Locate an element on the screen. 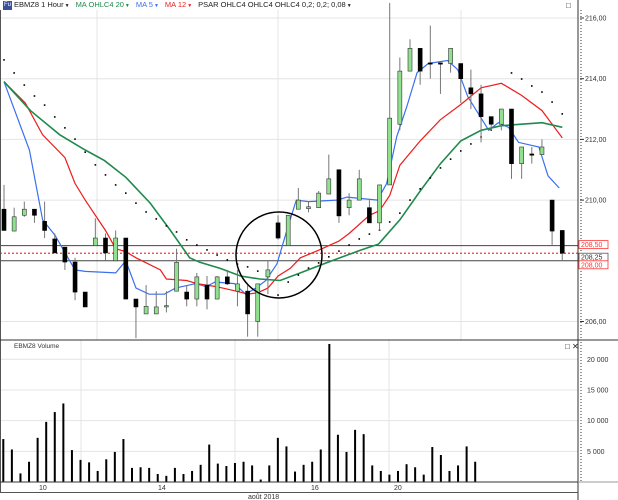  ma12-indicator: MA 12▼ is located at coordinates (178, 6).